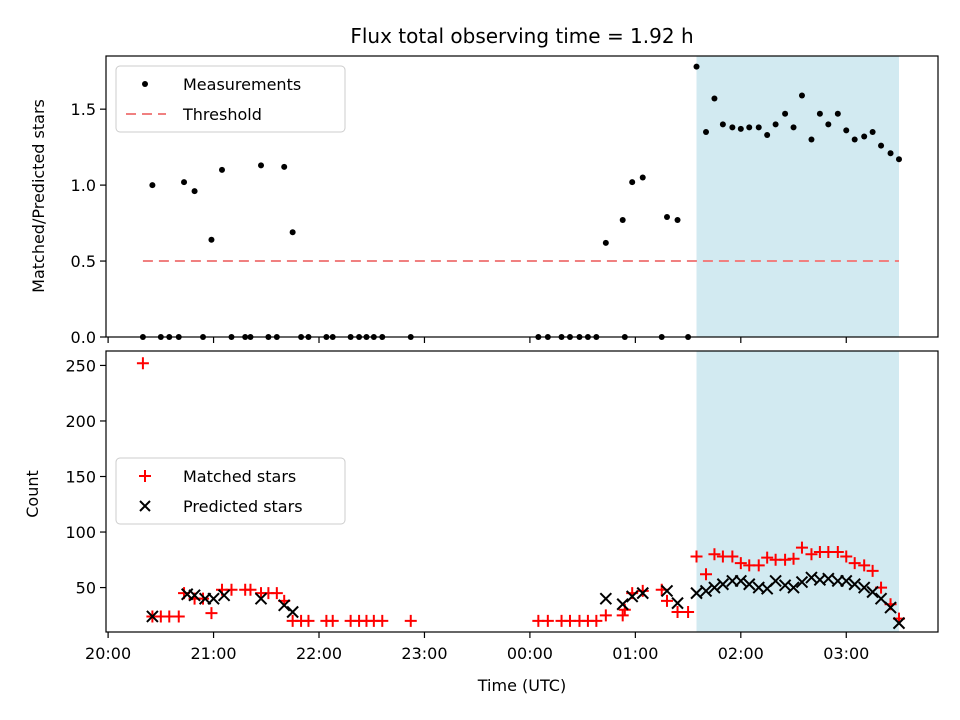  What do you see at coordinates (741, 653) in the screenshot?
I see `x-tick-label: 02:00` at bounding box center [741, 653].